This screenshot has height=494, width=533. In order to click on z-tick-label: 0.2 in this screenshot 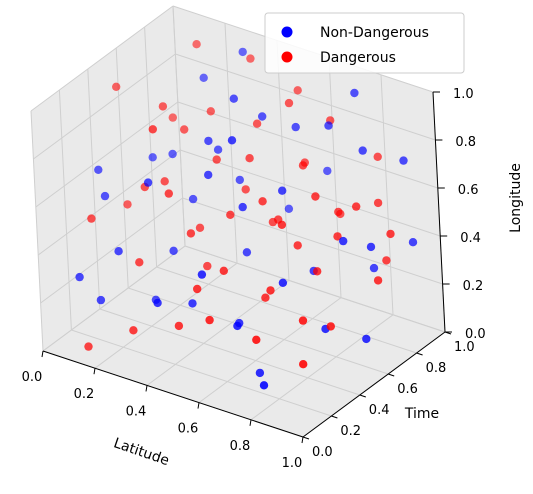, I will do `click(473, 286)`.